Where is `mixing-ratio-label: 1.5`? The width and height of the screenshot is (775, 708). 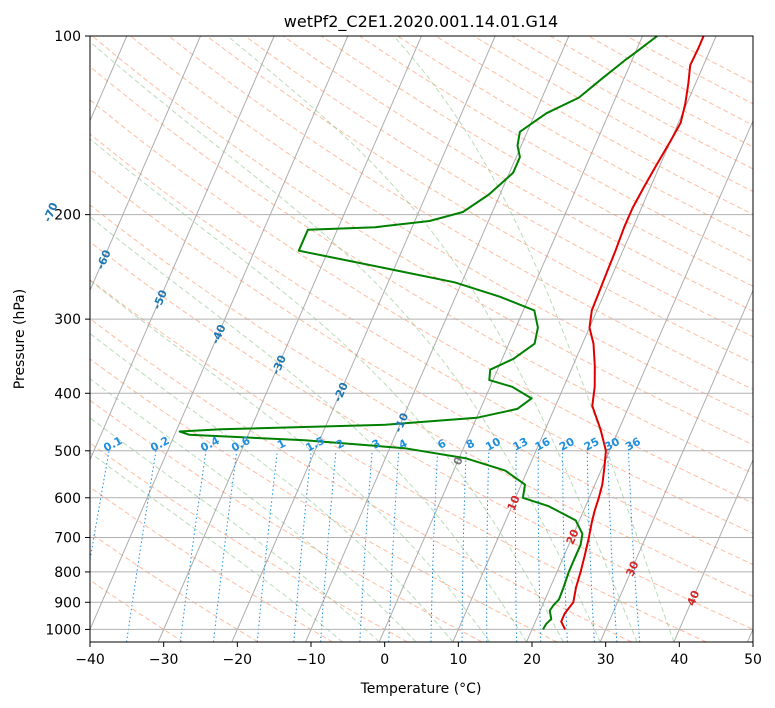 mixing-ratio-label: 1.5 is located at coordinates (315, 444).